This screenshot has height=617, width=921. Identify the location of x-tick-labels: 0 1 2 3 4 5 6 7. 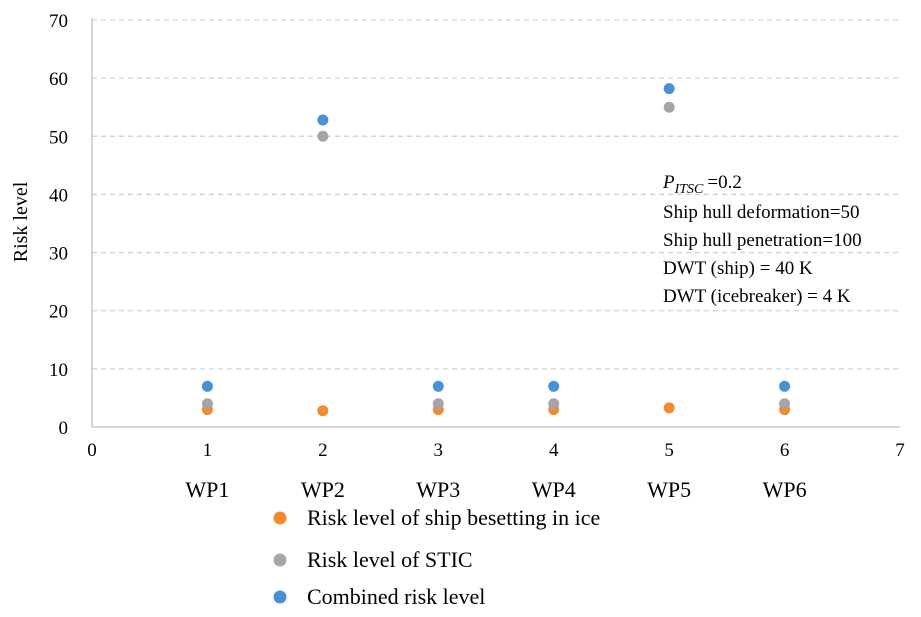
(496, 450).